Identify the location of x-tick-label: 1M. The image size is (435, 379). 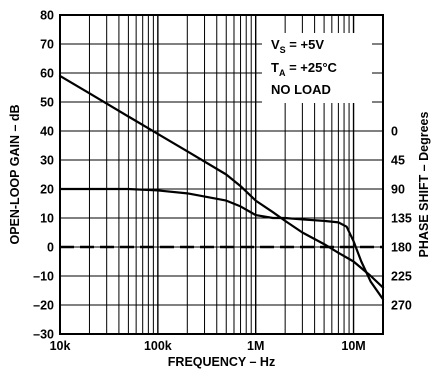
(255, 346).